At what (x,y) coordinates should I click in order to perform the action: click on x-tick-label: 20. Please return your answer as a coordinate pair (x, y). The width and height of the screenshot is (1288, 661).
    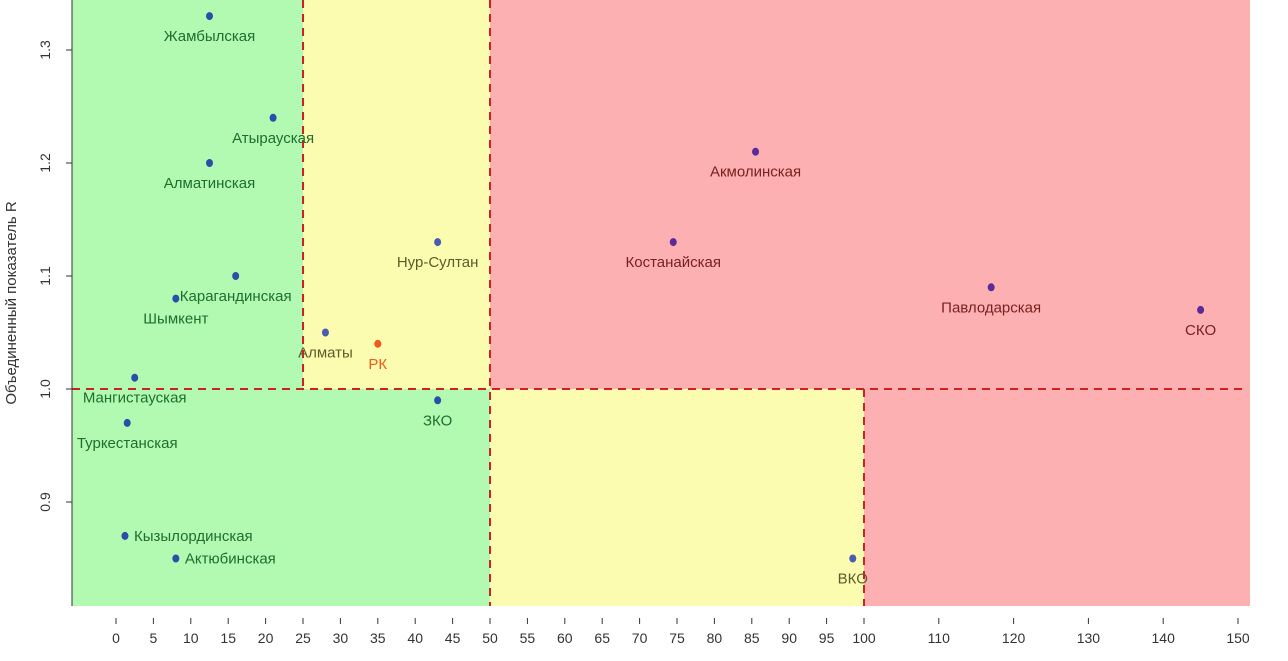
    Looking at the image, I should click on (266, 638).